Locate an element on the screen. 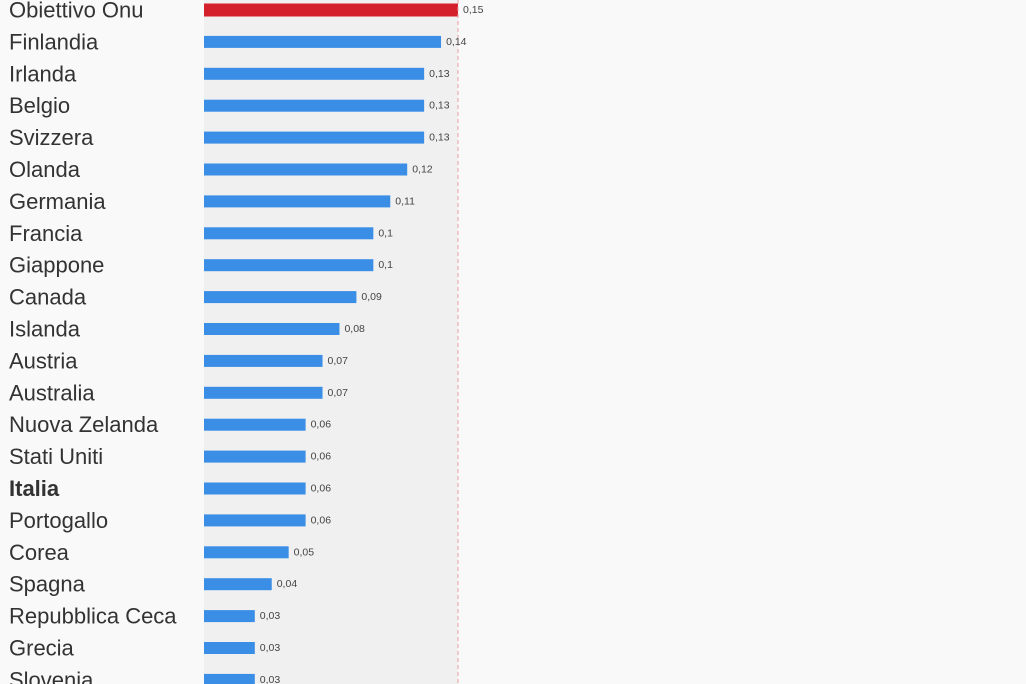  category-label-germania: Germania is located at coordinates (57, 201).